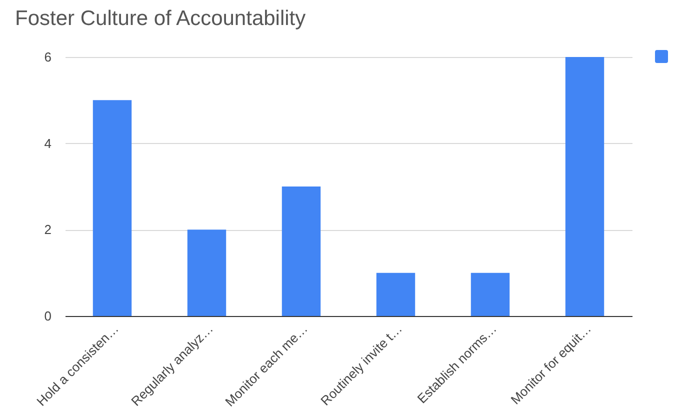 The image size is (676, 417). What do you see at coordinates (48, 57) in the screenshot?
I see `y-tick-label: 6` at bounding box center [48, 57].